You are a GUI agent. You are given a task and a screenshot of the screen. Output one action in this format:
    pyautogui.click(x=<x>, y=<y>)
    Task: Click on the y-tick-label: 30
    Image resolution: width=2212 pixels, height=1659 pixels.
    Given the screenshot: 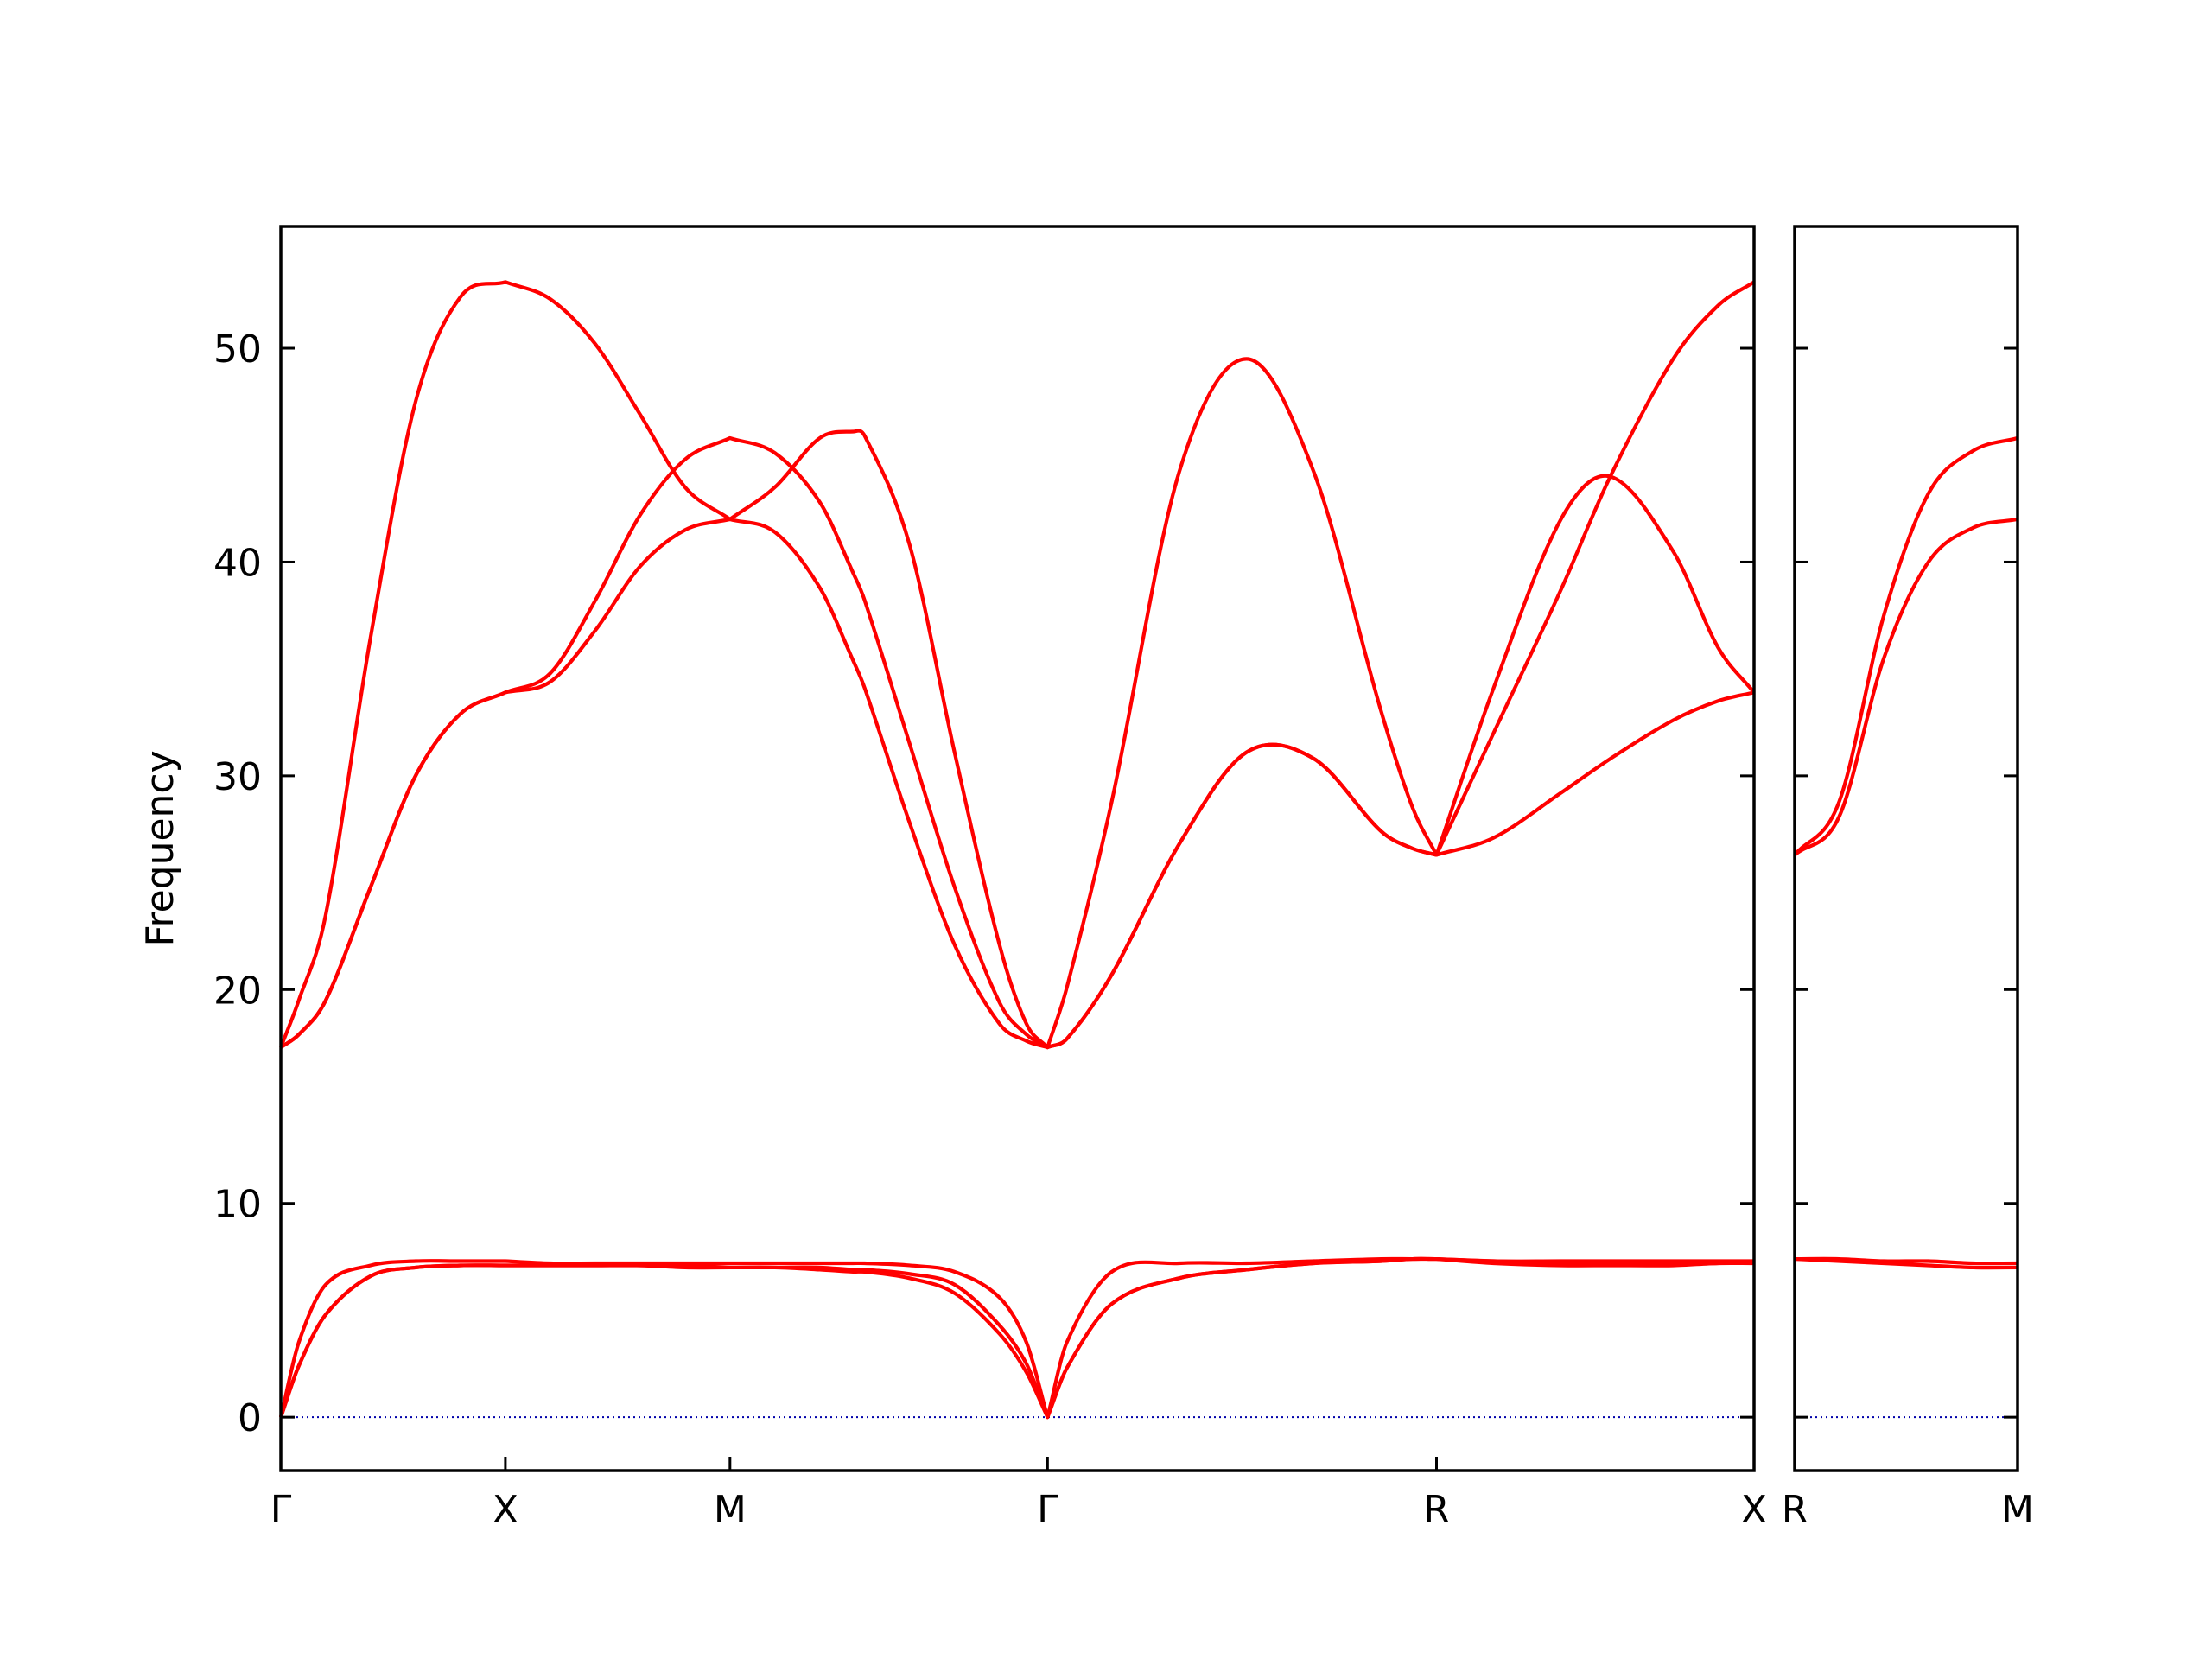 What is the action you would take?
    pyautogui.click(x=237, y=777)
    